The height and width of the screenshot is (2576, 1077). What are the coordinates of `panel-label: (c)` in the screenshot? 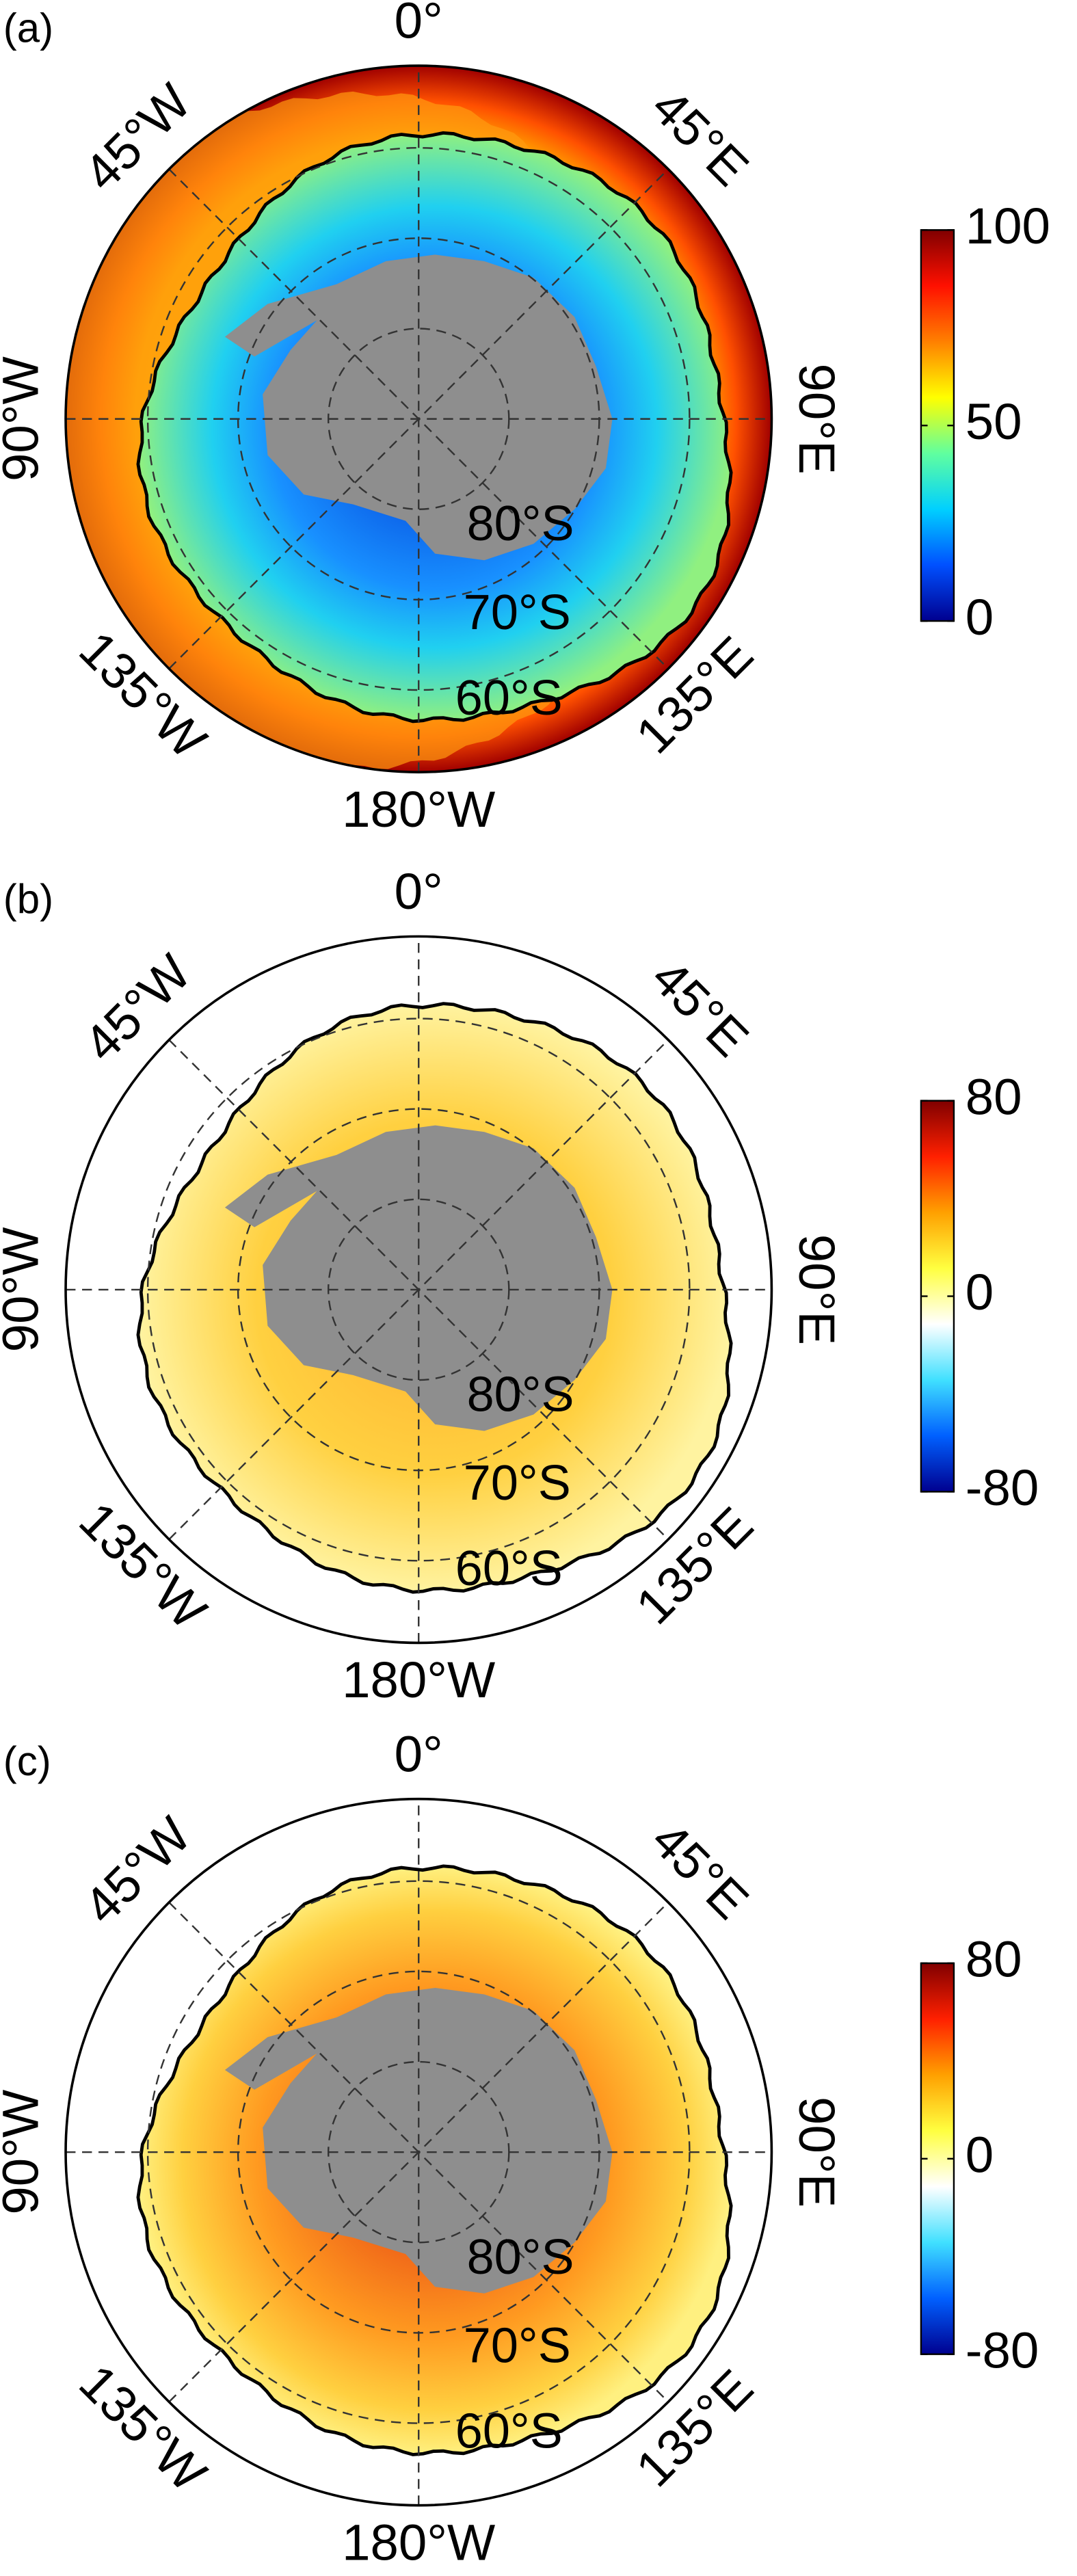 It's located at (27, 1761).